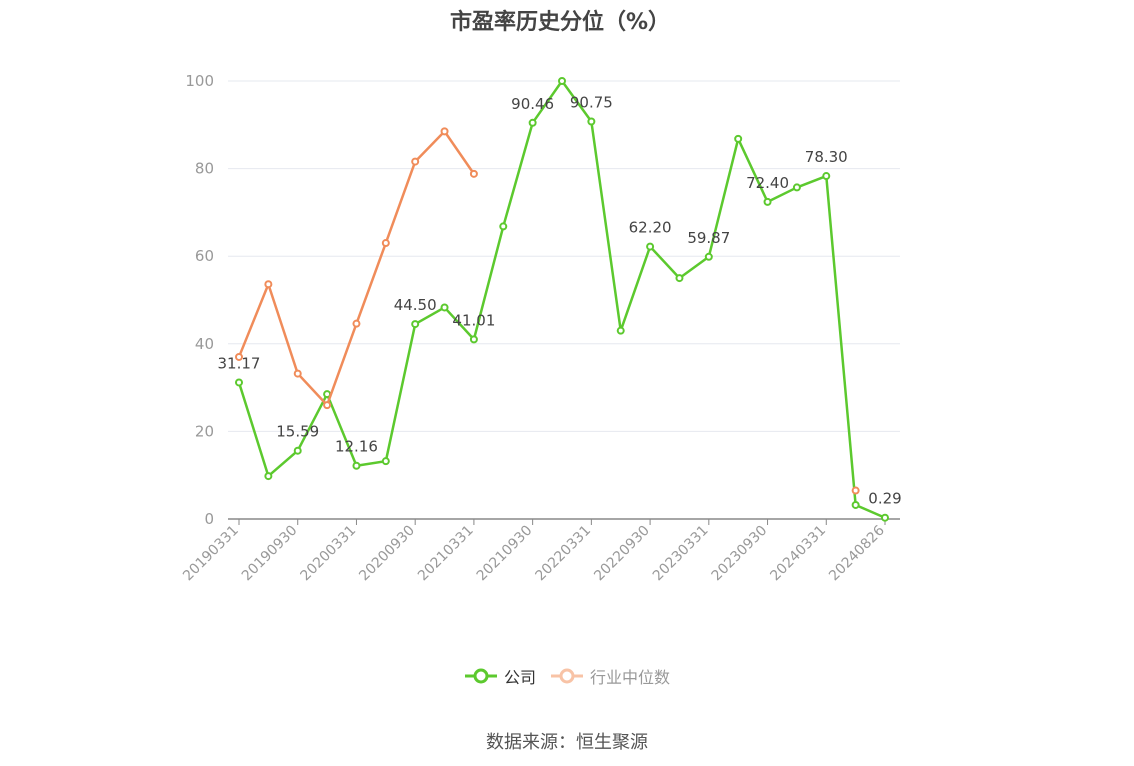 Image resolution: width=1134 pixels, height=766 pixels. What do you see at coordinates (563, 554) in the screenshot?
I see `x-tick-label: 20220331` at bounding box center [563, 554].